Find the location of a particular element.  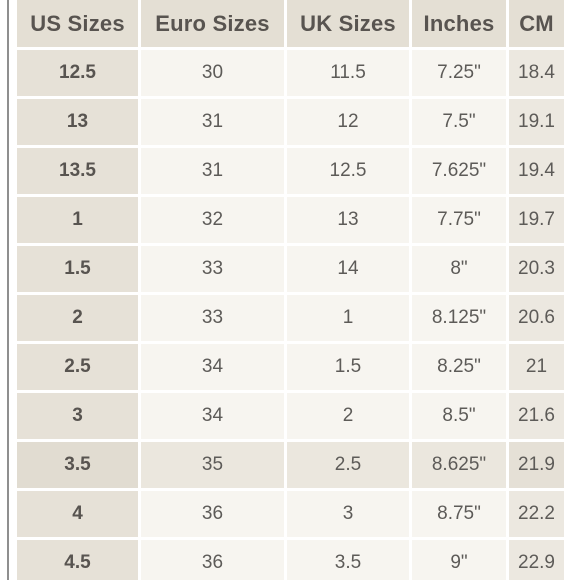

cell-uk-size: 12 is located at coordinates (348, 122).